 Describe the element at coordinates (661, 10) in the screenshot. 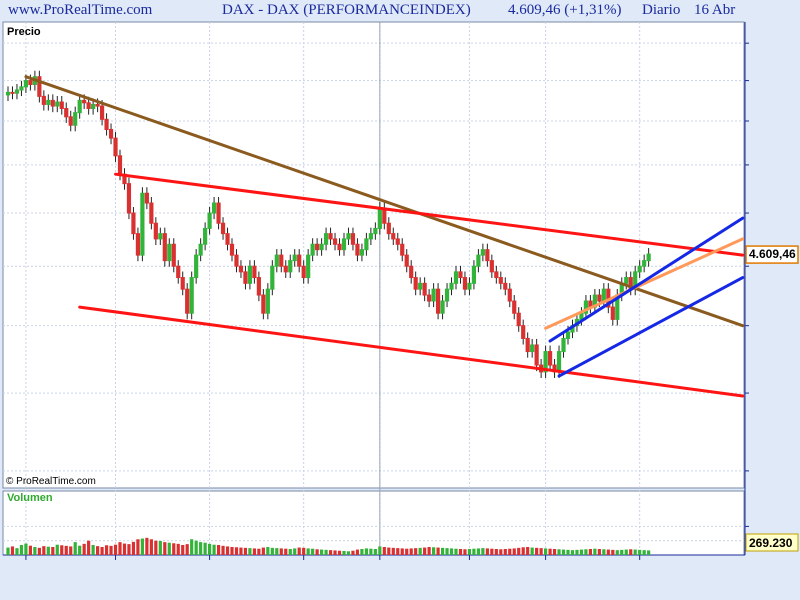

I see `period-label: Diario` at that location.